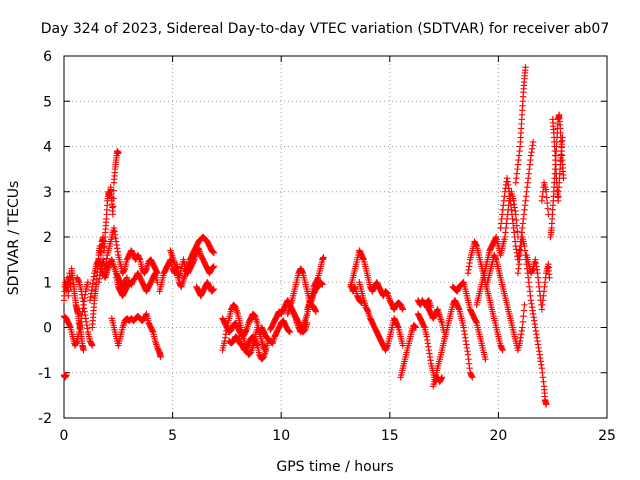 The height and width of the screenshot is (480, 640). What do you see at coordinates (607, 436) in the screenshot?
I see `x-tick-label: 25` at bounding box center [607, 436].